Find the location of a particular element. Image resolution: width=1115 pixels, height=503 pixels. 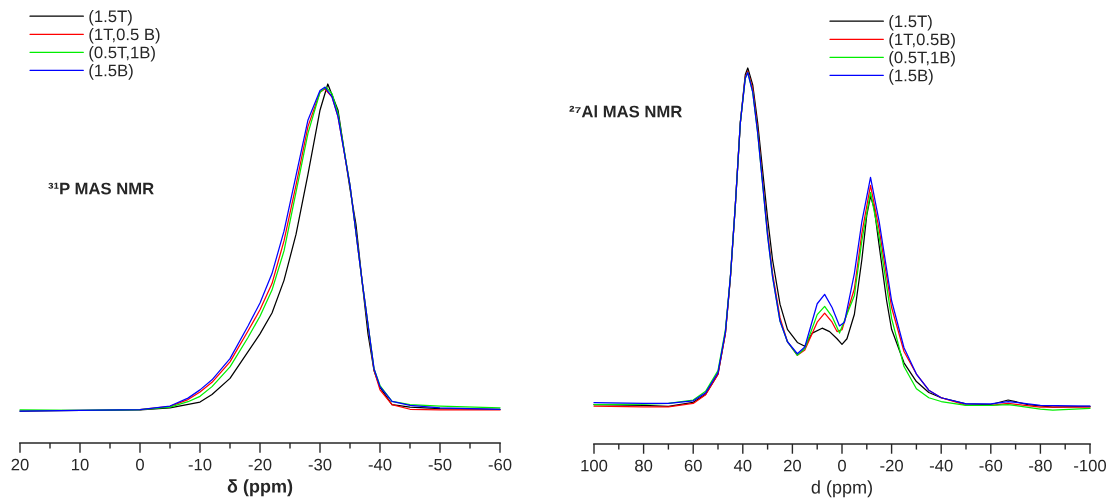

x-tick-label: 60 is located at coordinates (693, 465).